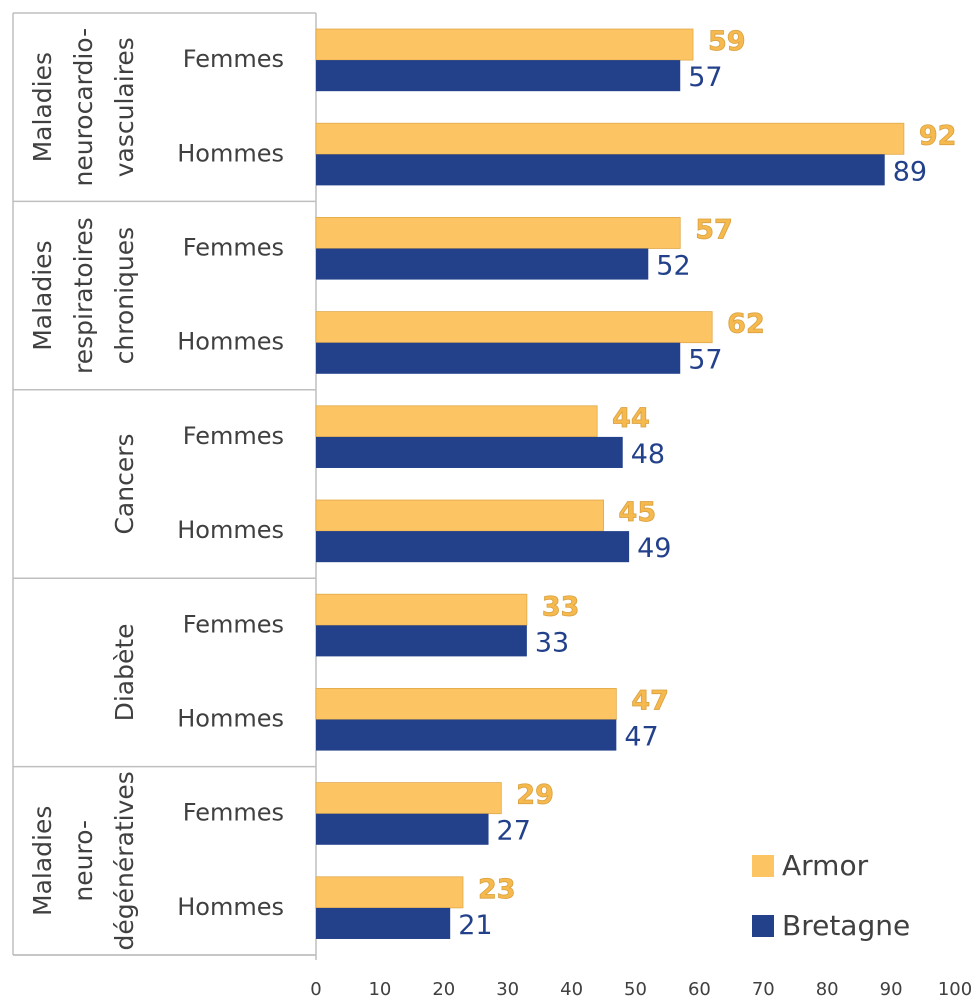  I want to click on value-label: 21, so click(475, 925).